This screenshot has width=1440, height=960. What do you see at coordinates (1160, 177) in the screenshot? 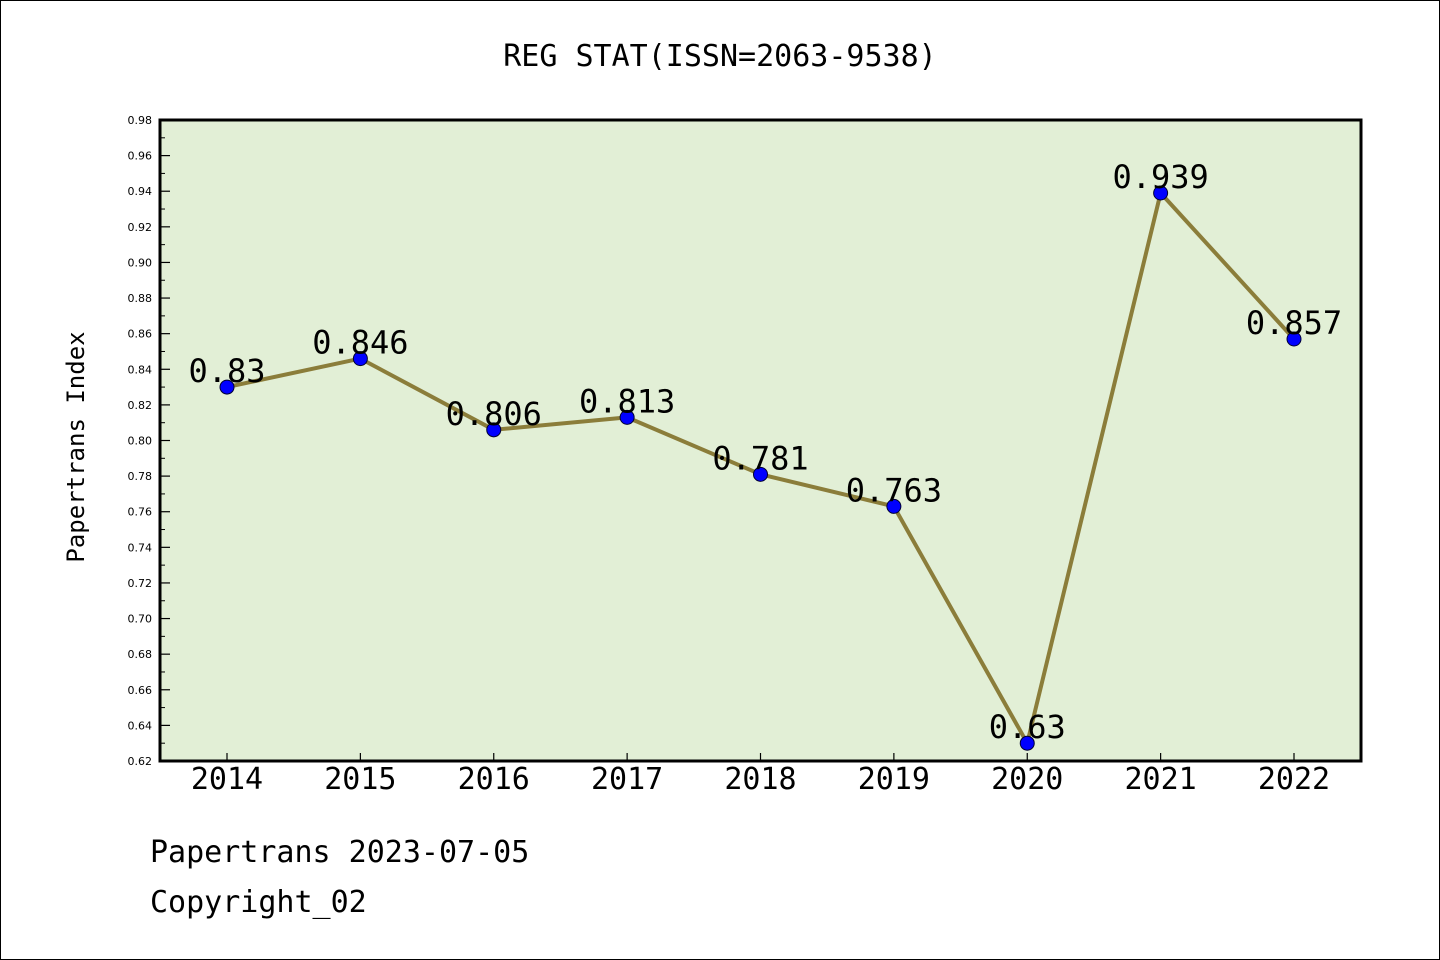
I see `data-label: 0.939` at bounding box center [1160, 177].